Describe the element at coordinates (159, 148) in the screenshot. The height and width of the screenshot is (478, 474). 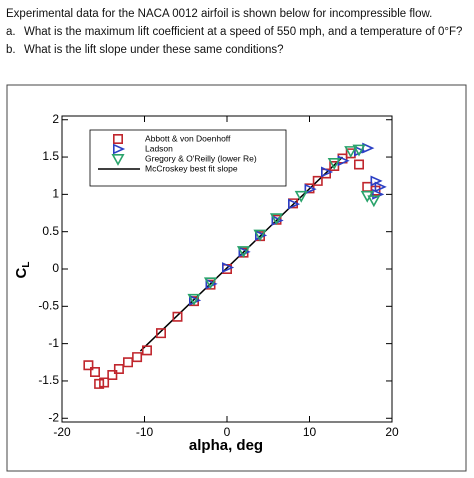
I see `legend-label: Ladson` at that location.